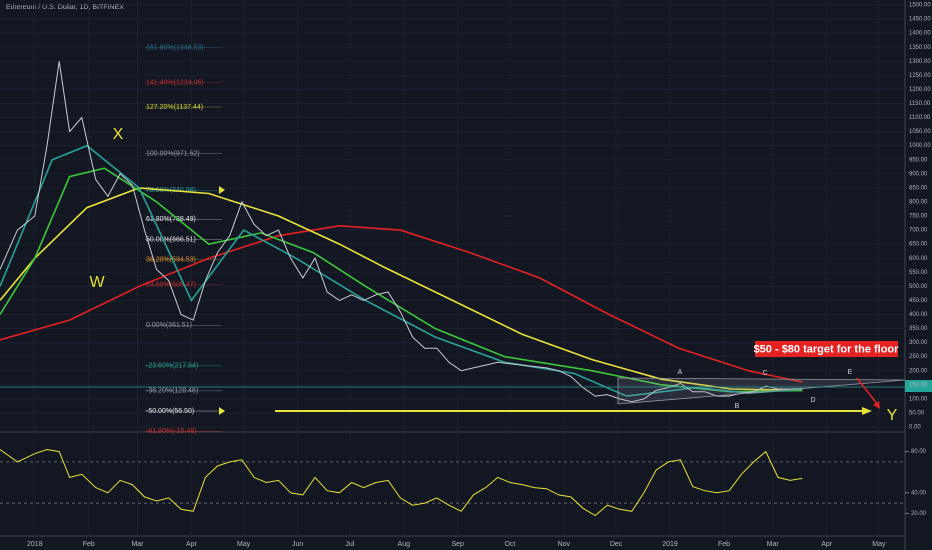  What do you see at coordinates (915, 428) in the screenshot?
I see `y-tick-label: 0.00` at bounding box center [915, 428].